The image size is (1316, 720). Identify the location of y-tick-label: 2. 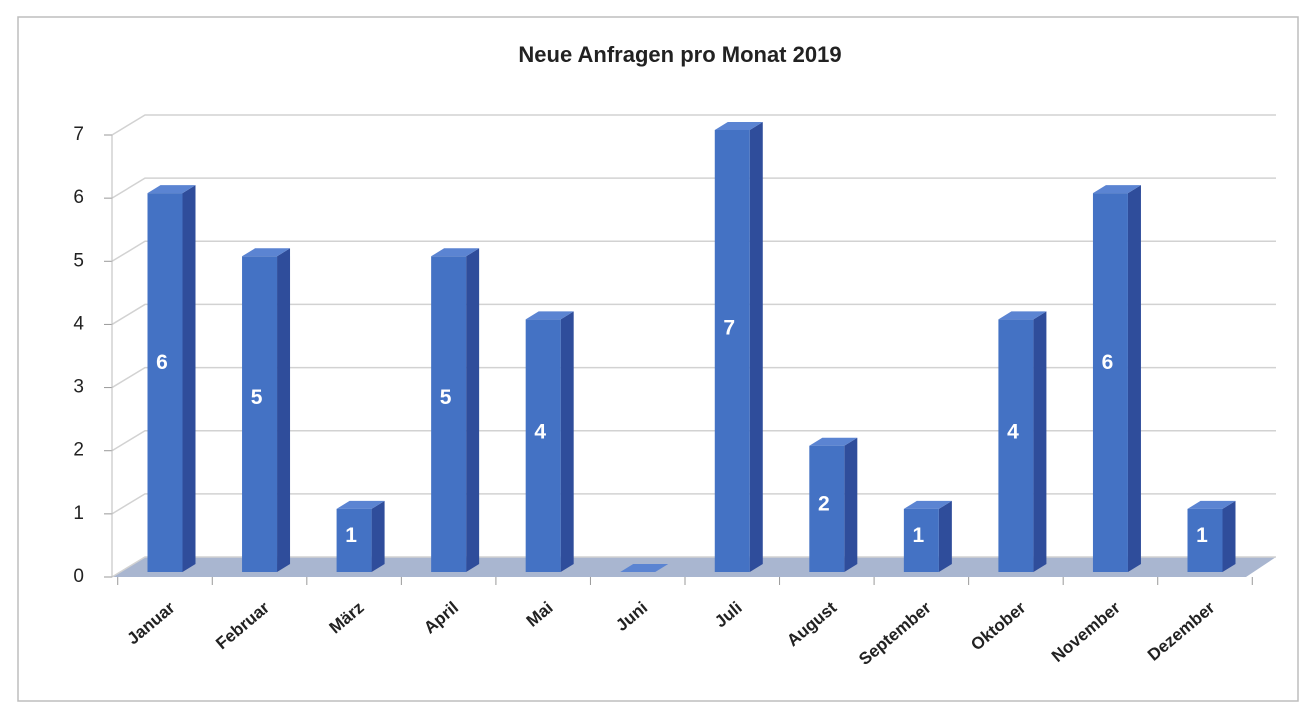
(78, 450).